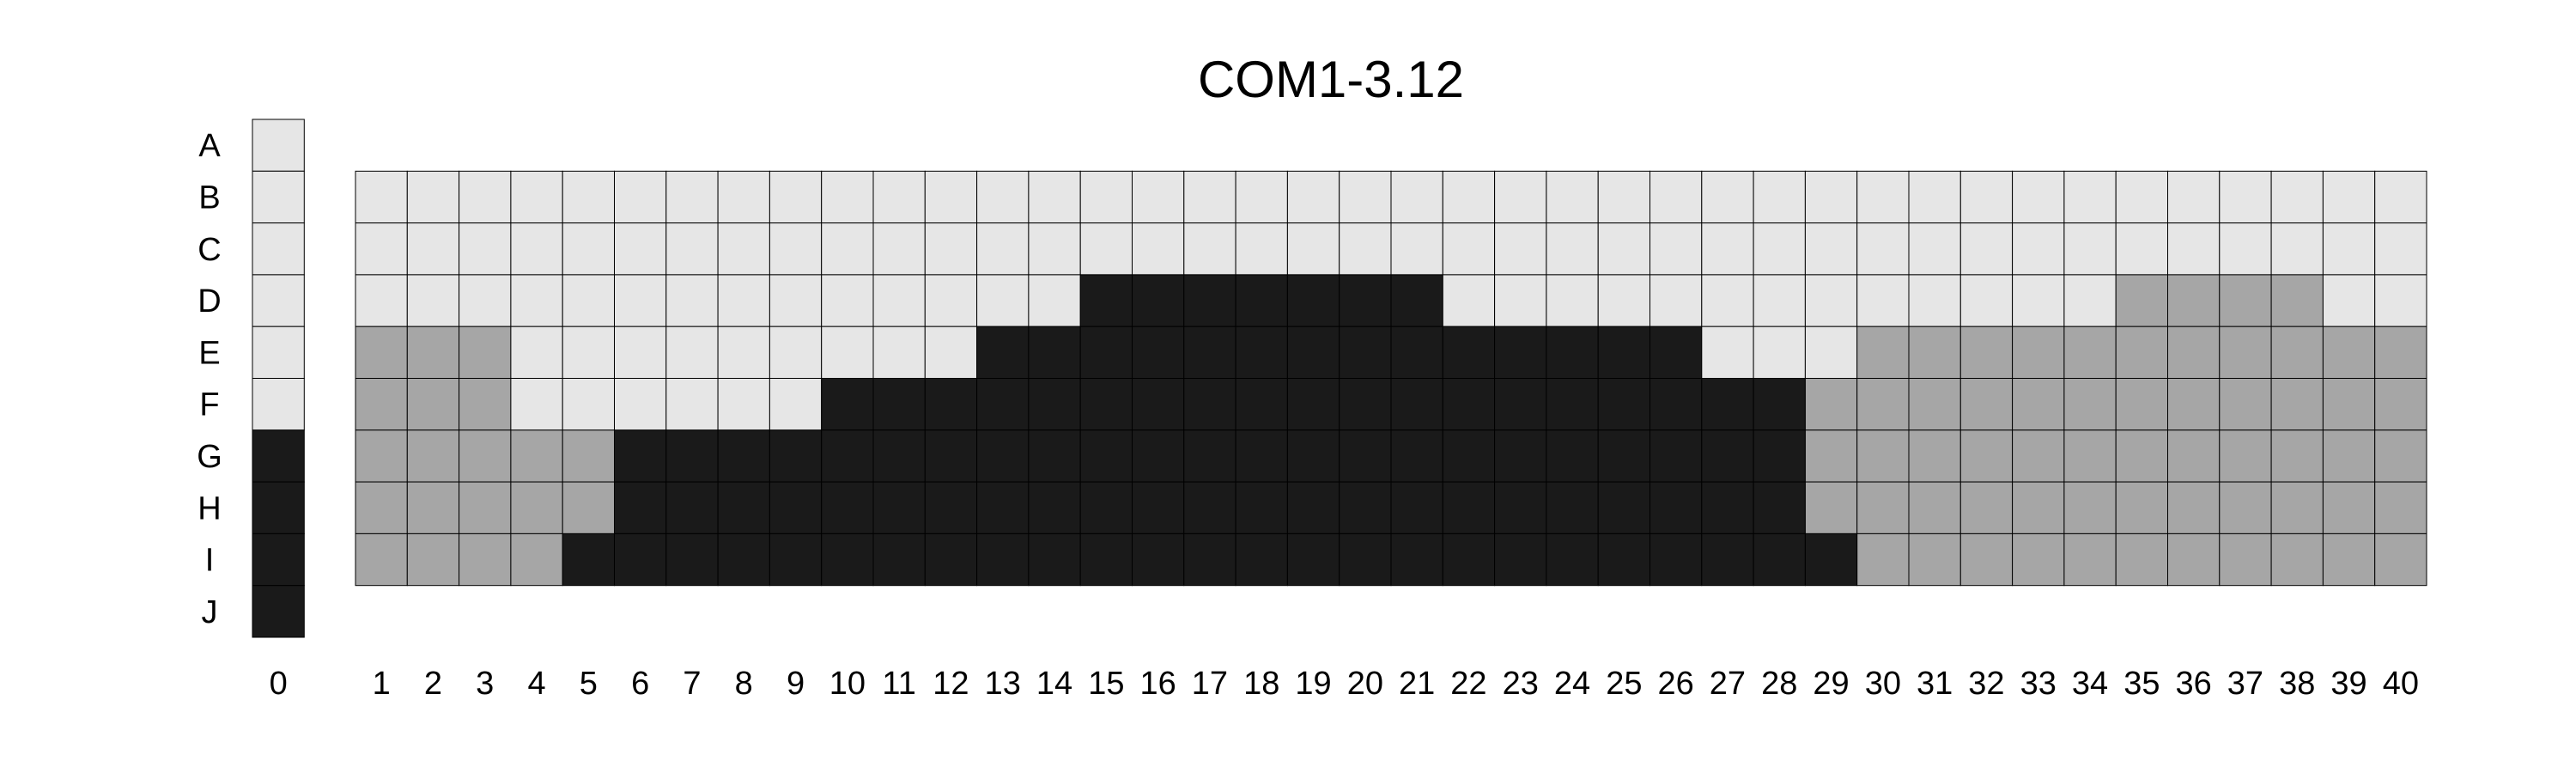 The width and height of the screenshot is (2576, 773). Describe the element at coordinates (951, 684) in the screenshot. I see `column-label-12: 12` at that location.